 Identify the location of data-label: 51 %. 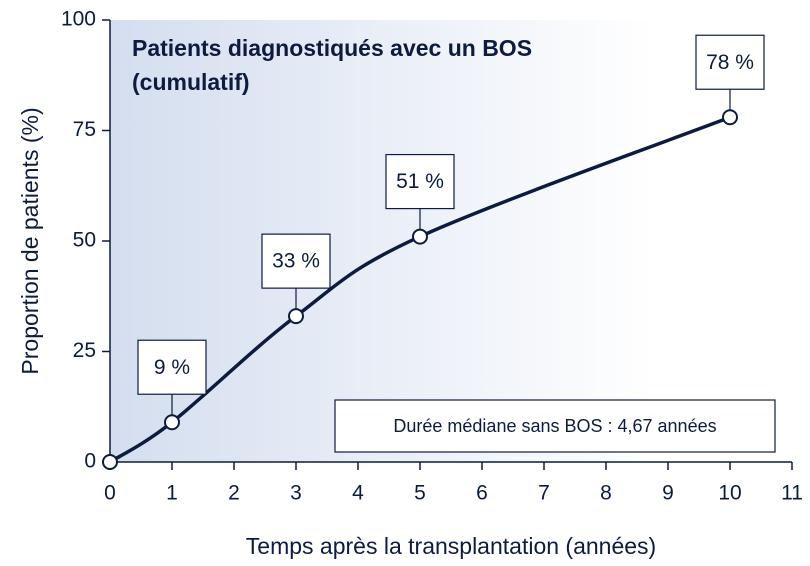
(420, 181).